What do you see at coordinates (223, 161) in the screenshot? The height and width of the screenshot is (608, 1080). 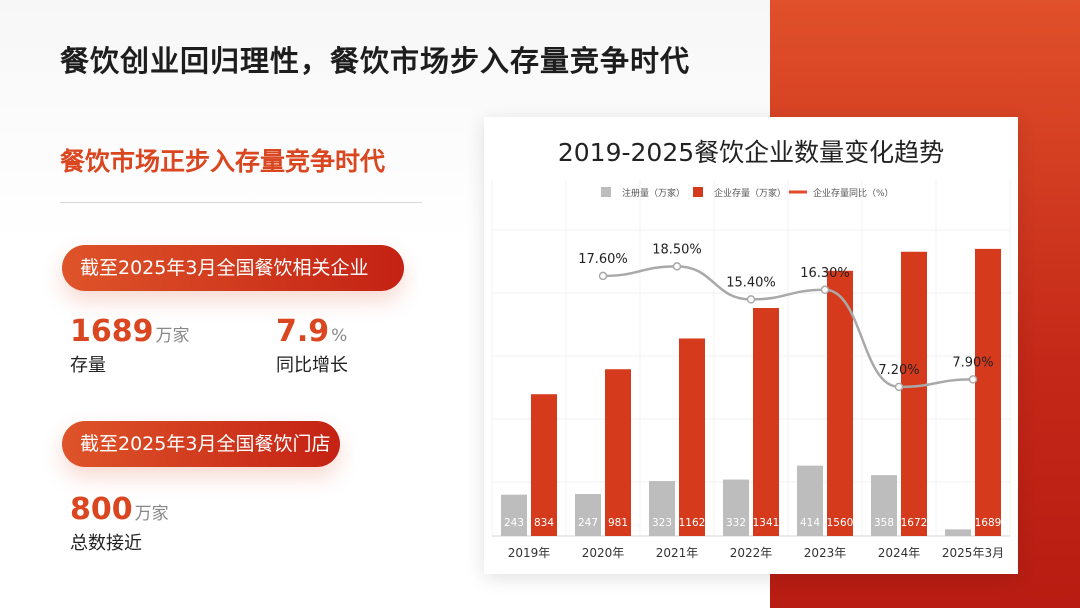 I see `section-subtitle: 餐饮市场正步入存量竞争时代` at bounding box center [223, 161].